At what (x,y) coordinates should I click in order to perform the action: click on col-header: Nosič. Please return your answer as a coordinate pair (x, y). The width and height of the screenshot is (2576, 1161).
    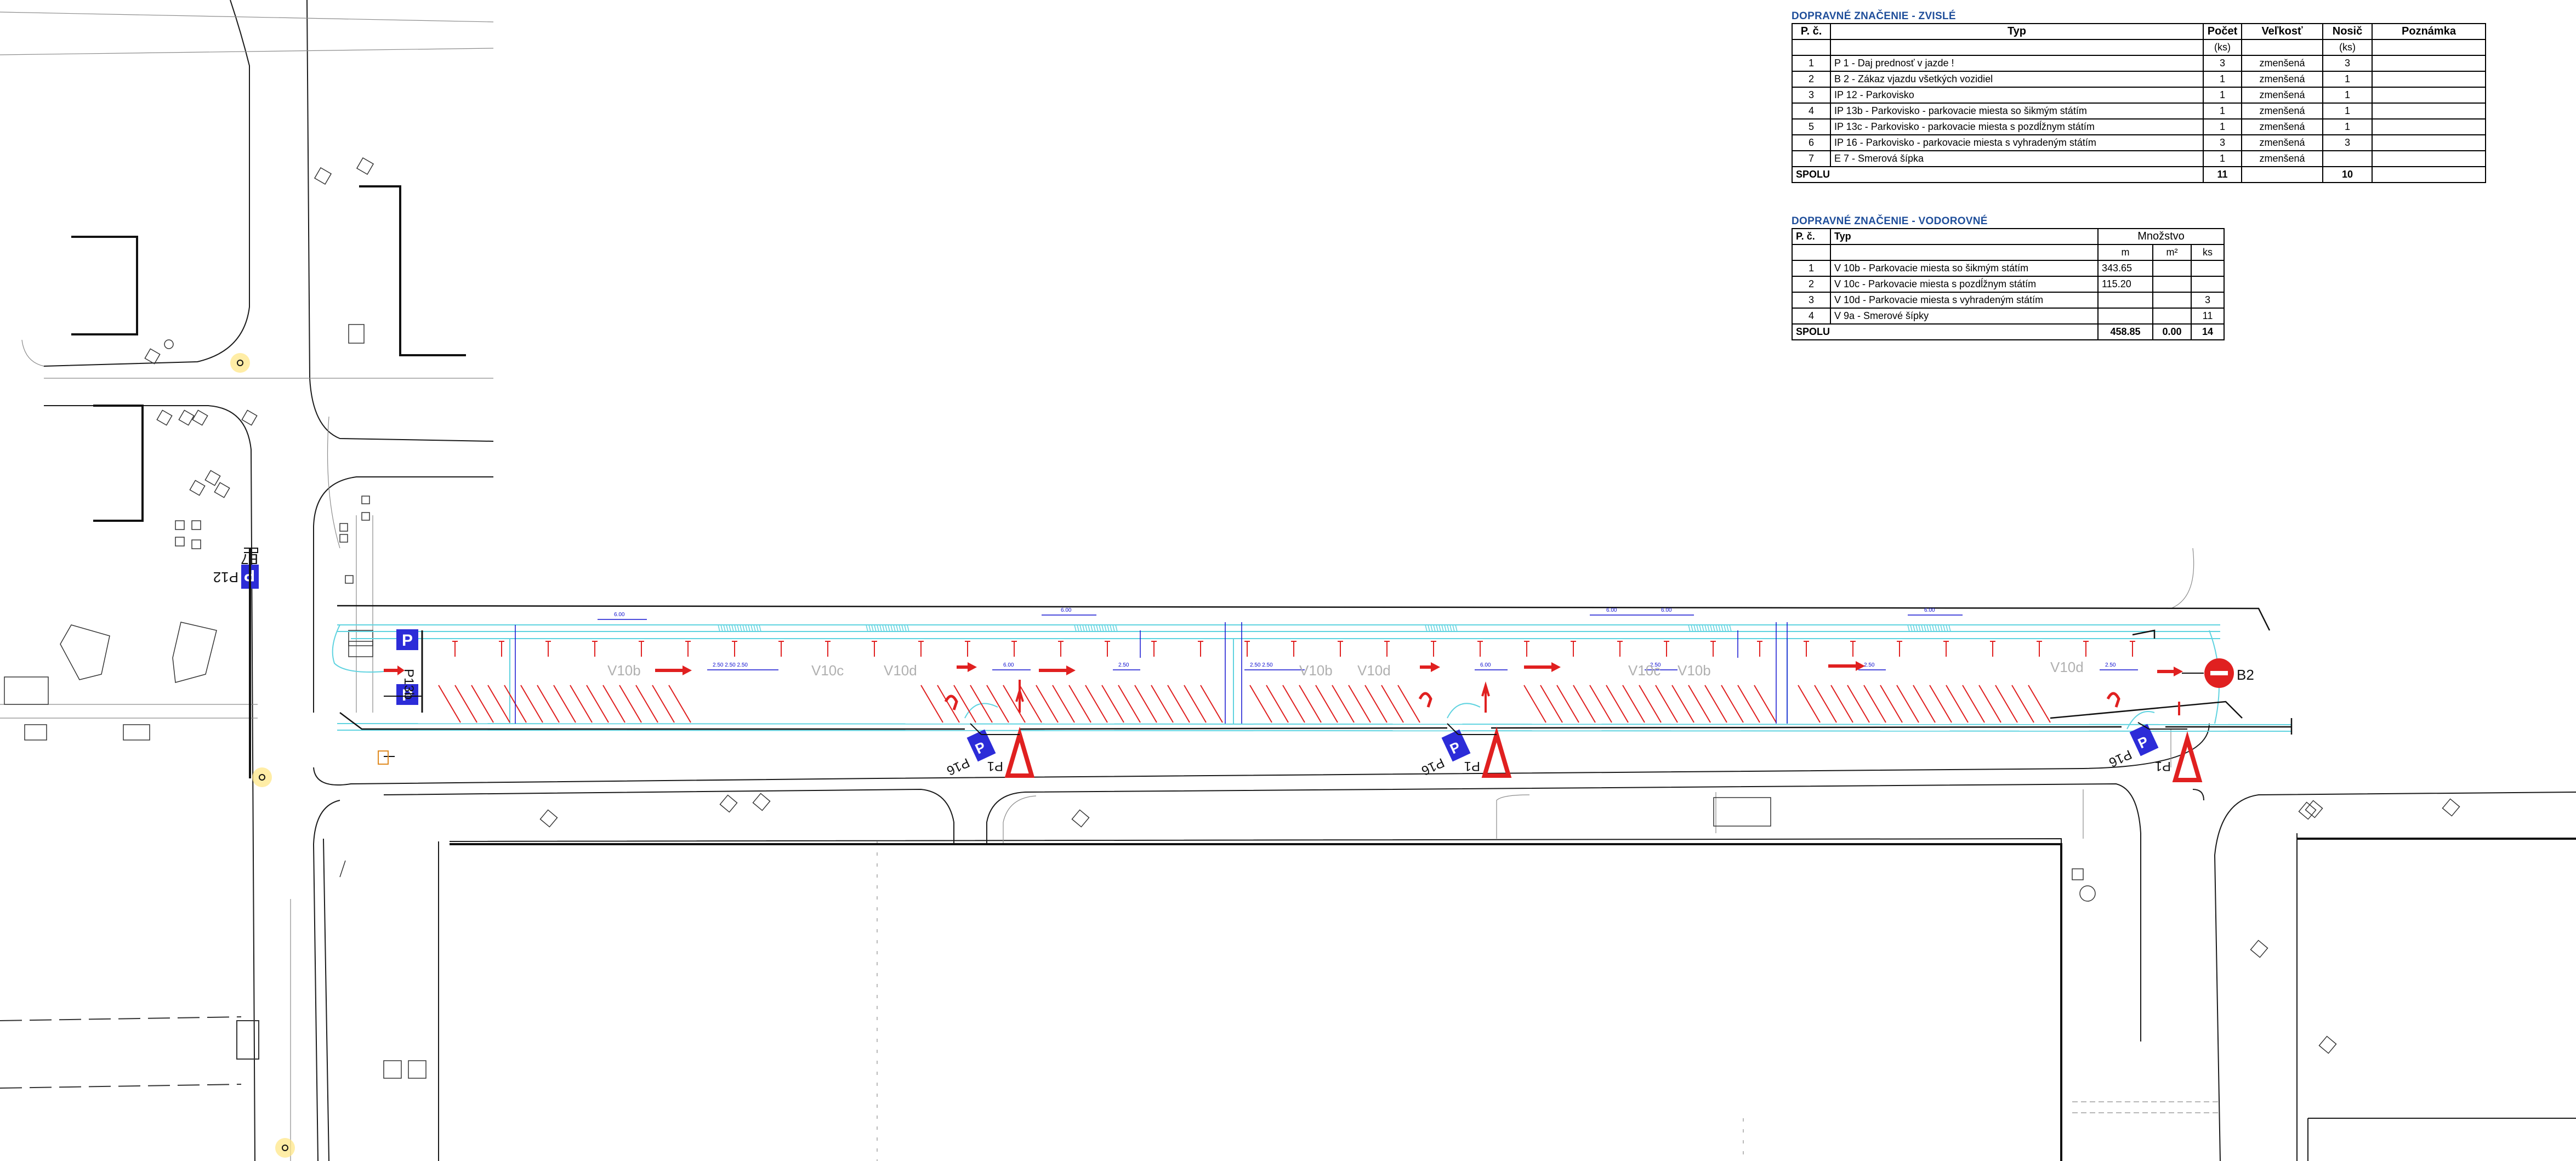
    Looking at the image, I should click on (2347, 31).